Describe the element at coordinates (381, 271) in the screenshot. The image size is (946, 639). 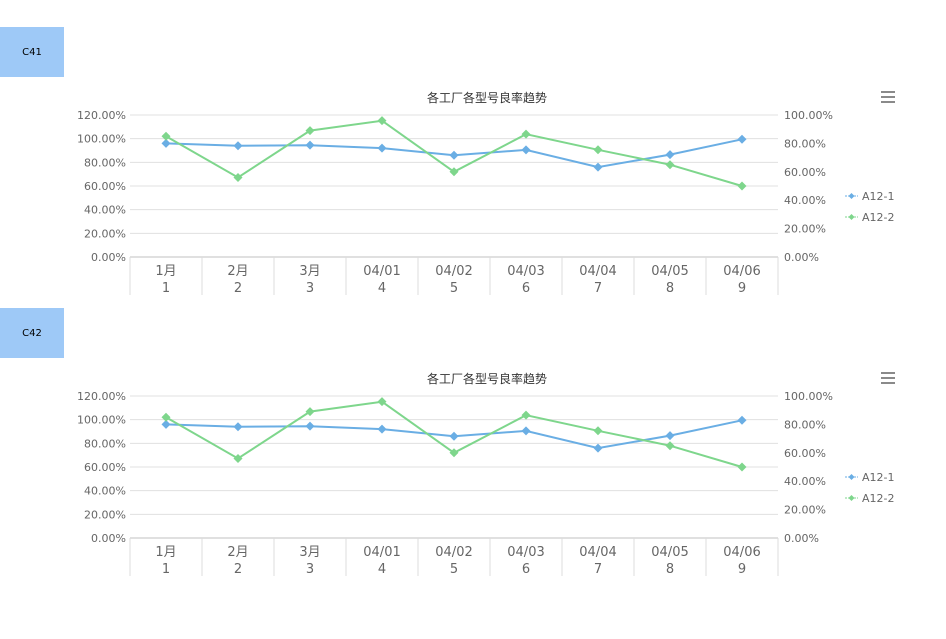
I see `x-category-label: 04/01` at that location.